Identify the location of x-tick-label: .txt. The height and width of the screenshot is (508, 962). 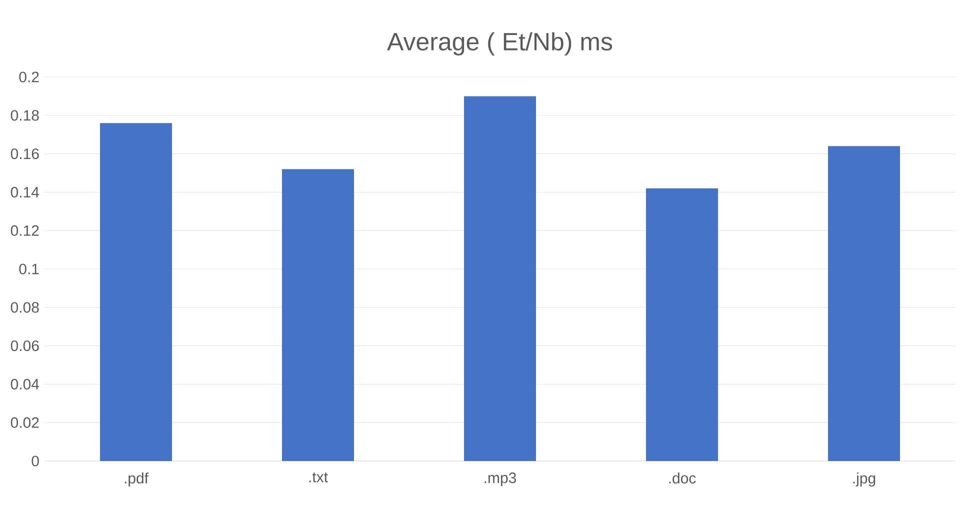
(318, 477).